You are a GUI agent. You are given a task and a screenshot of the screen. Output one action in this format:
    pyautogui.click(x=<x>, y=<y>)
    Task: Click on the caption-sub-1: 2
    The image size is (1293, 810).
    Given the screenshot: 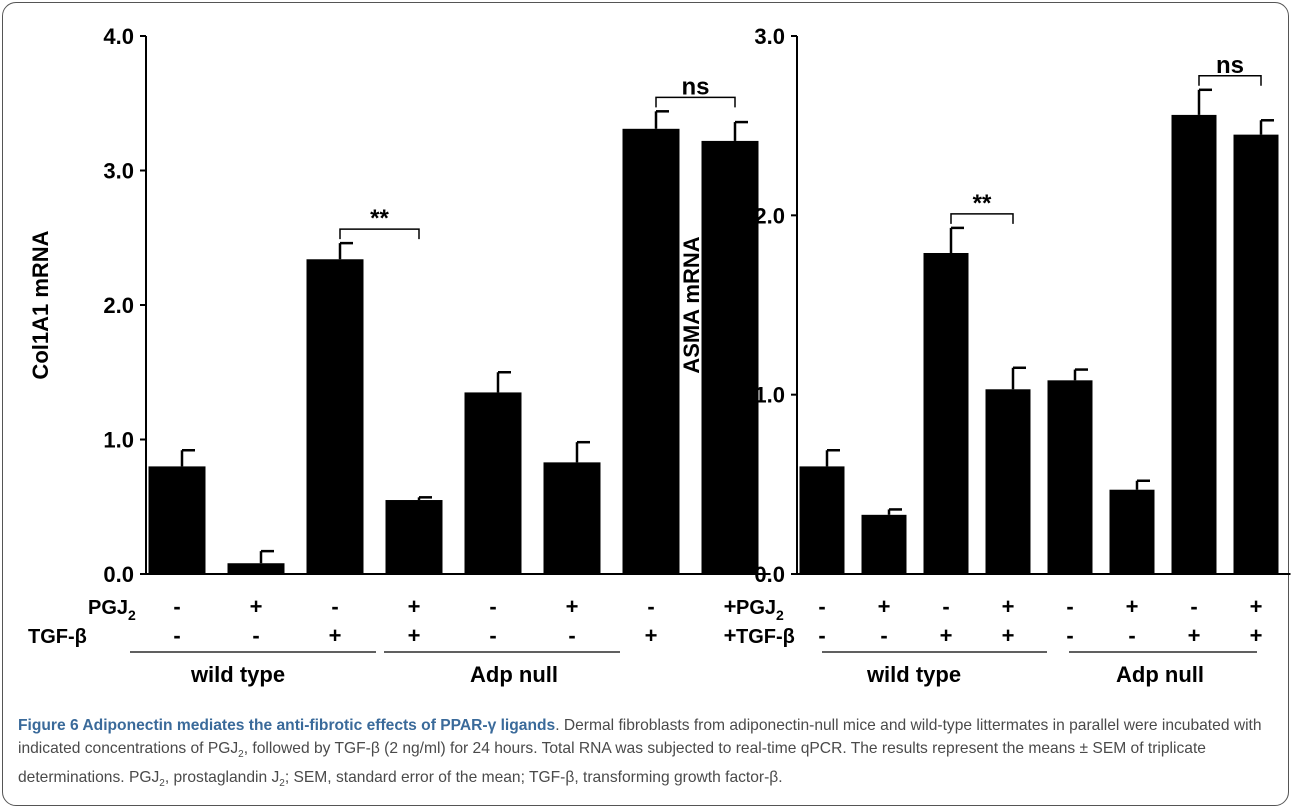 What is the action you would take?
    pyautogui.click(x=241, y=755)
    